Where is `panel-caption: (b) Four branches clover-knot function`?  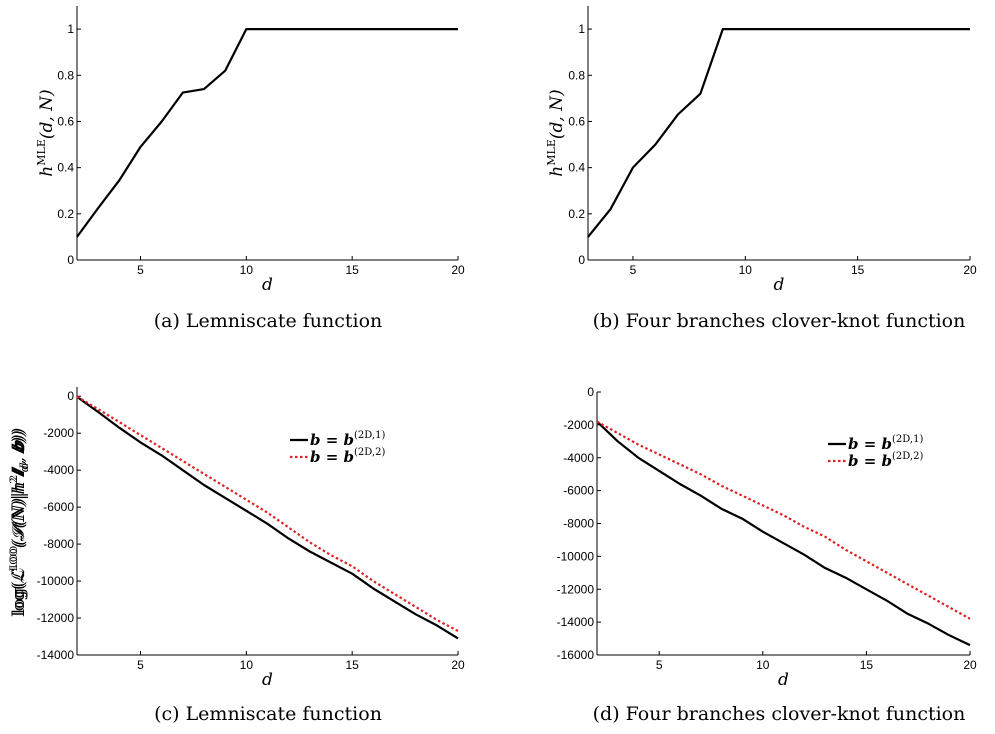
panel-caption: (b) Four branches clover-knot function is located at coordinates (779, 321).